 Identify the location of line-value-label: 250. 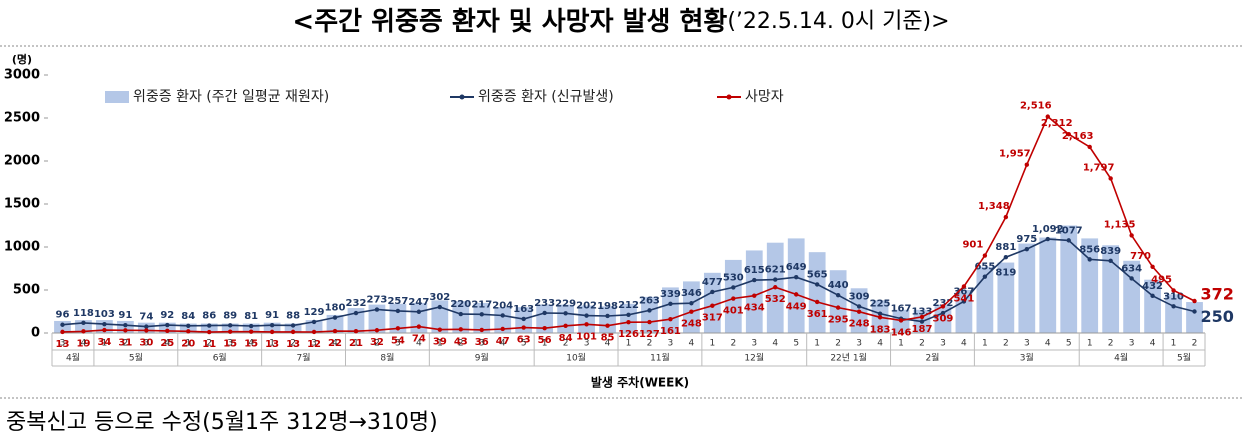
(1217, 316).